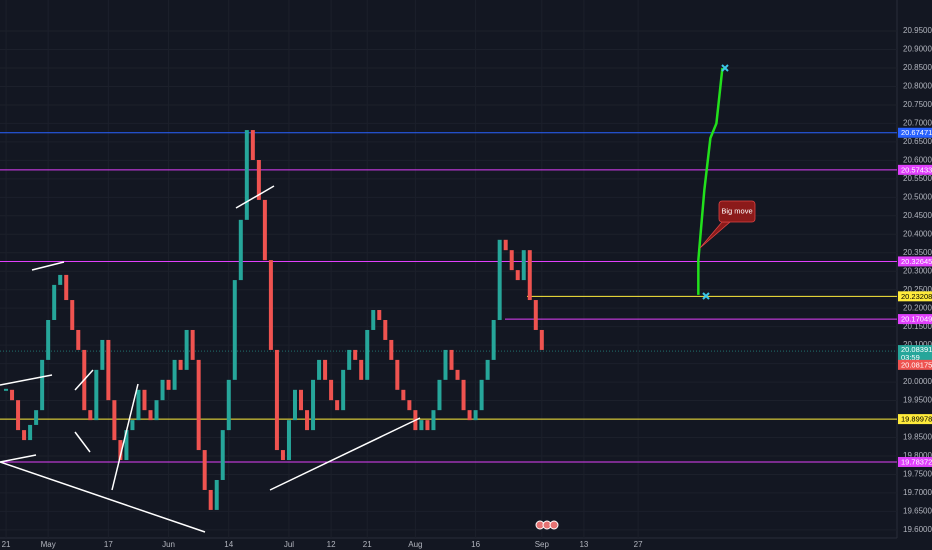 The height and width of the screenshot is (550, 932). Describe the element at coordinates (917, 178) in the screenshot. I see `y-tick-label: 20.55000` at that location.